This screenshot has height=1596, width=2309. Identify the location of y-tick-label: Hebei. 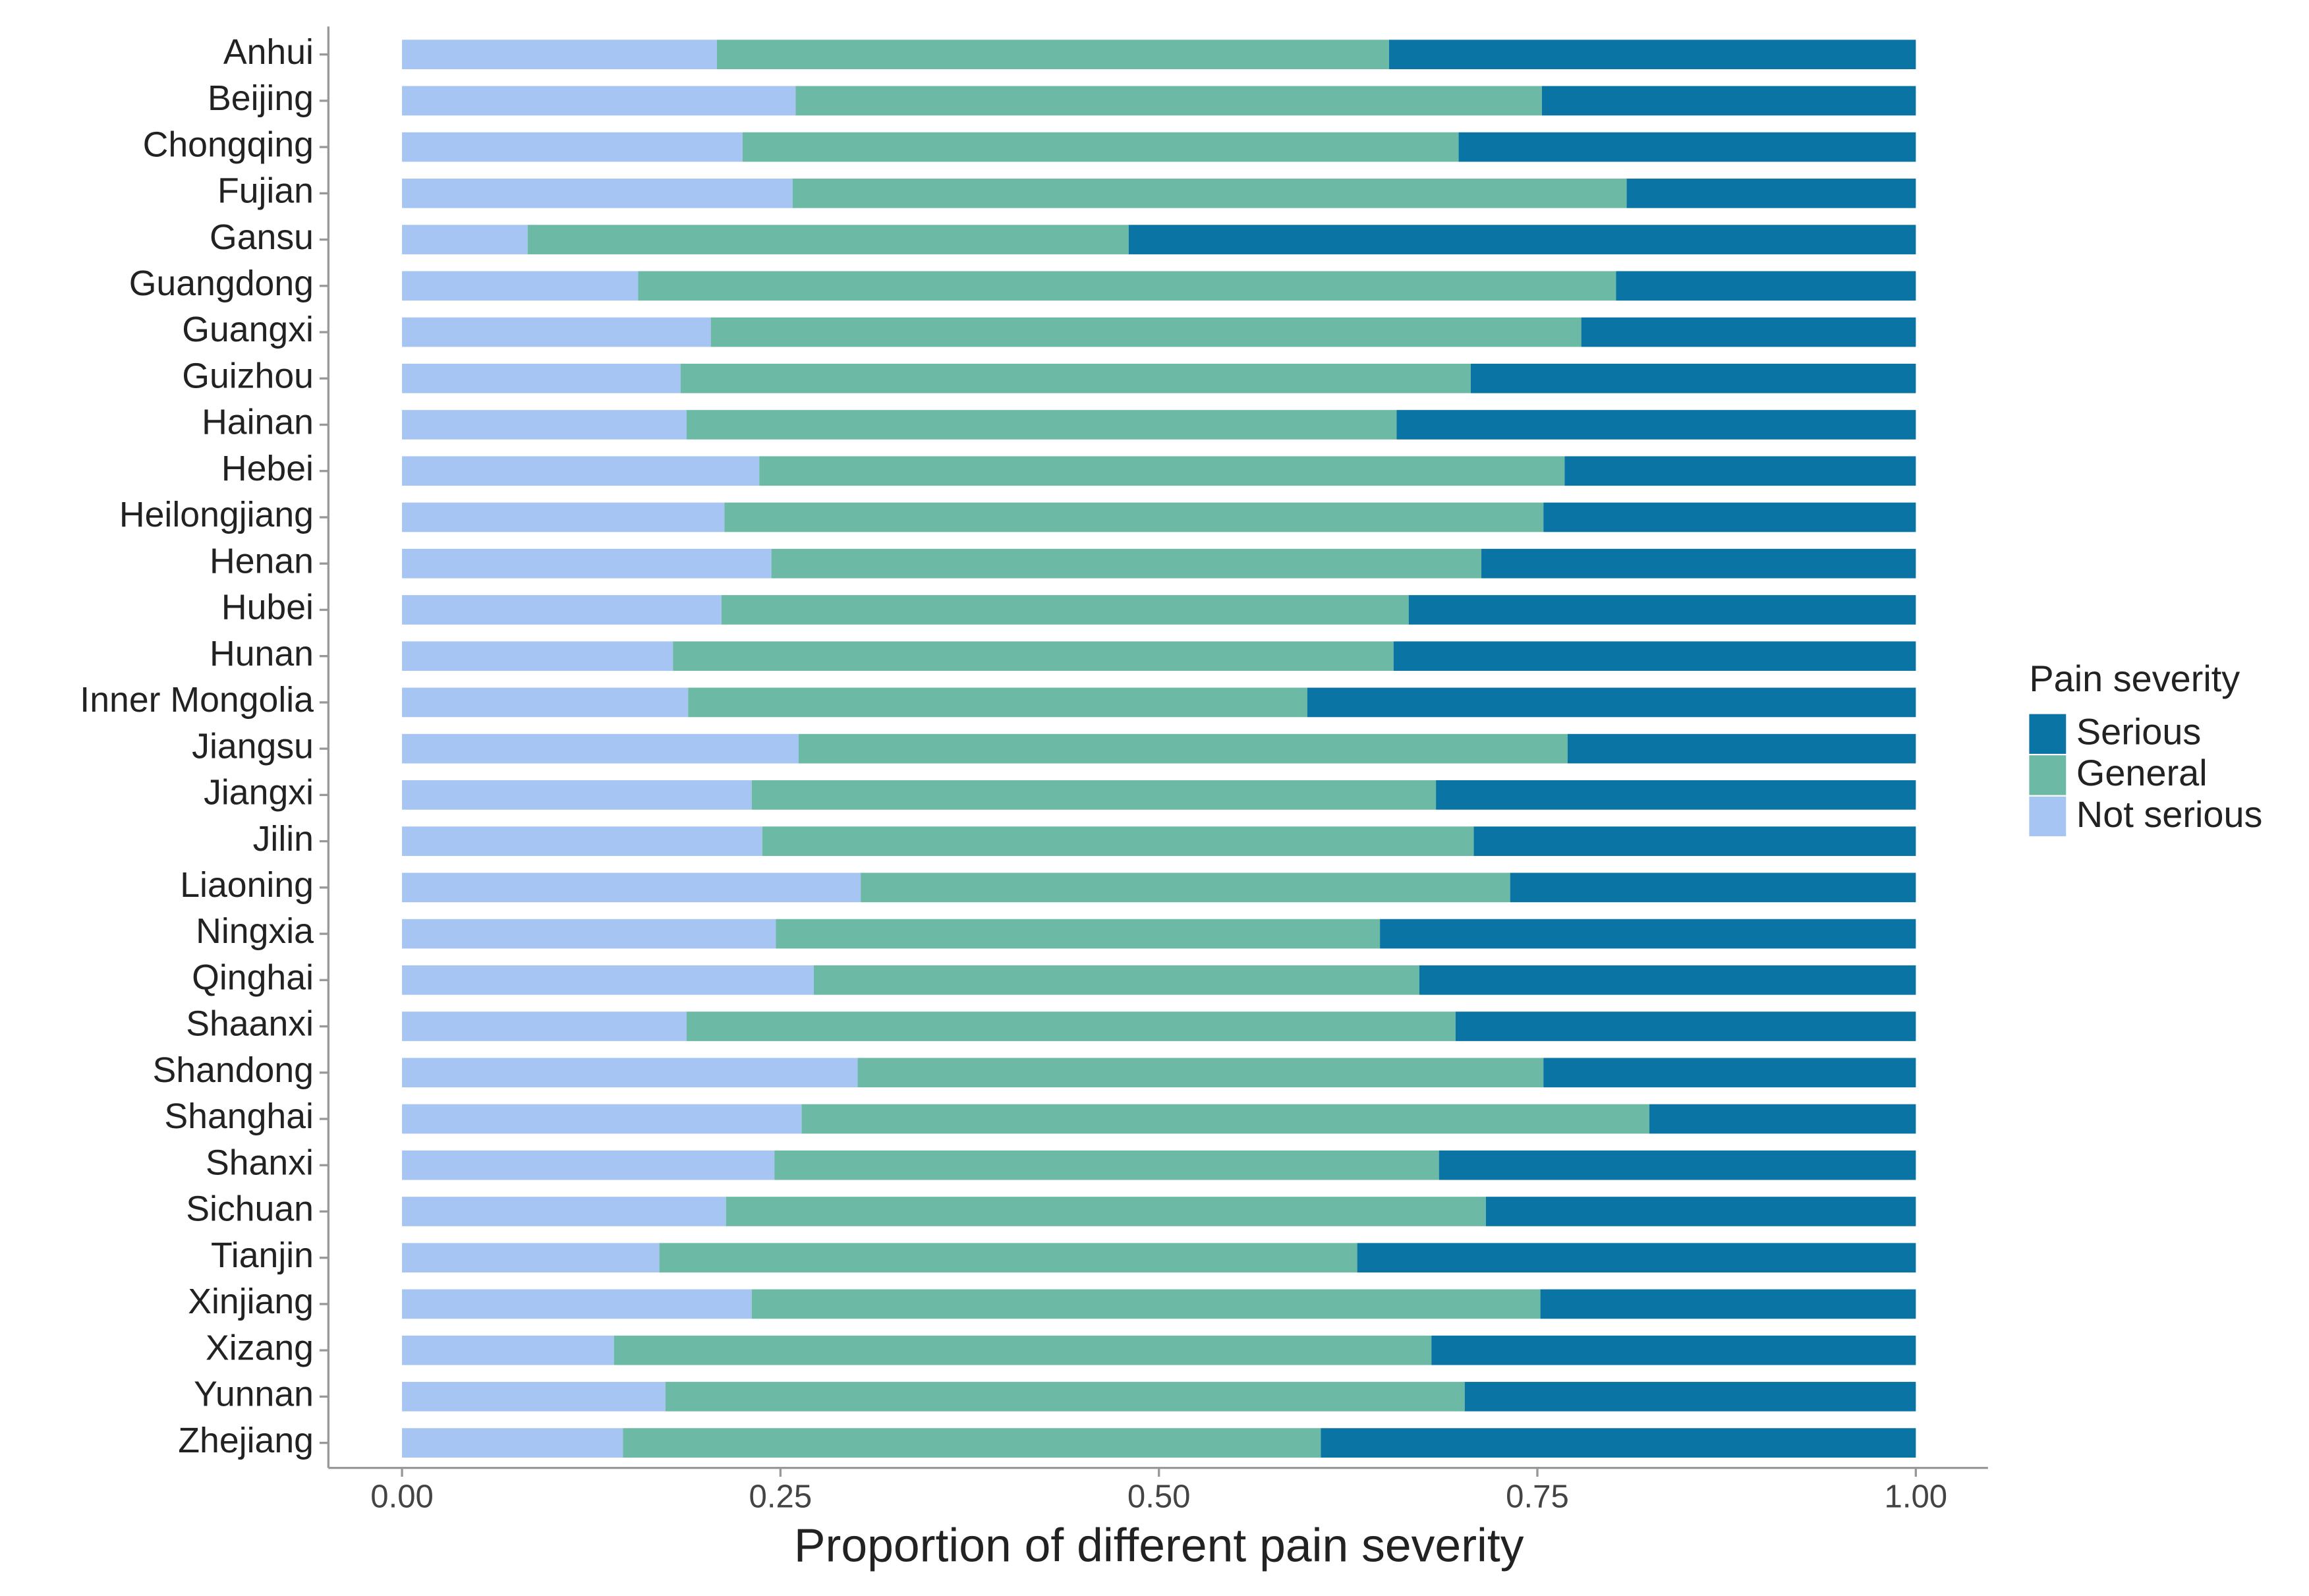
(267, 468).